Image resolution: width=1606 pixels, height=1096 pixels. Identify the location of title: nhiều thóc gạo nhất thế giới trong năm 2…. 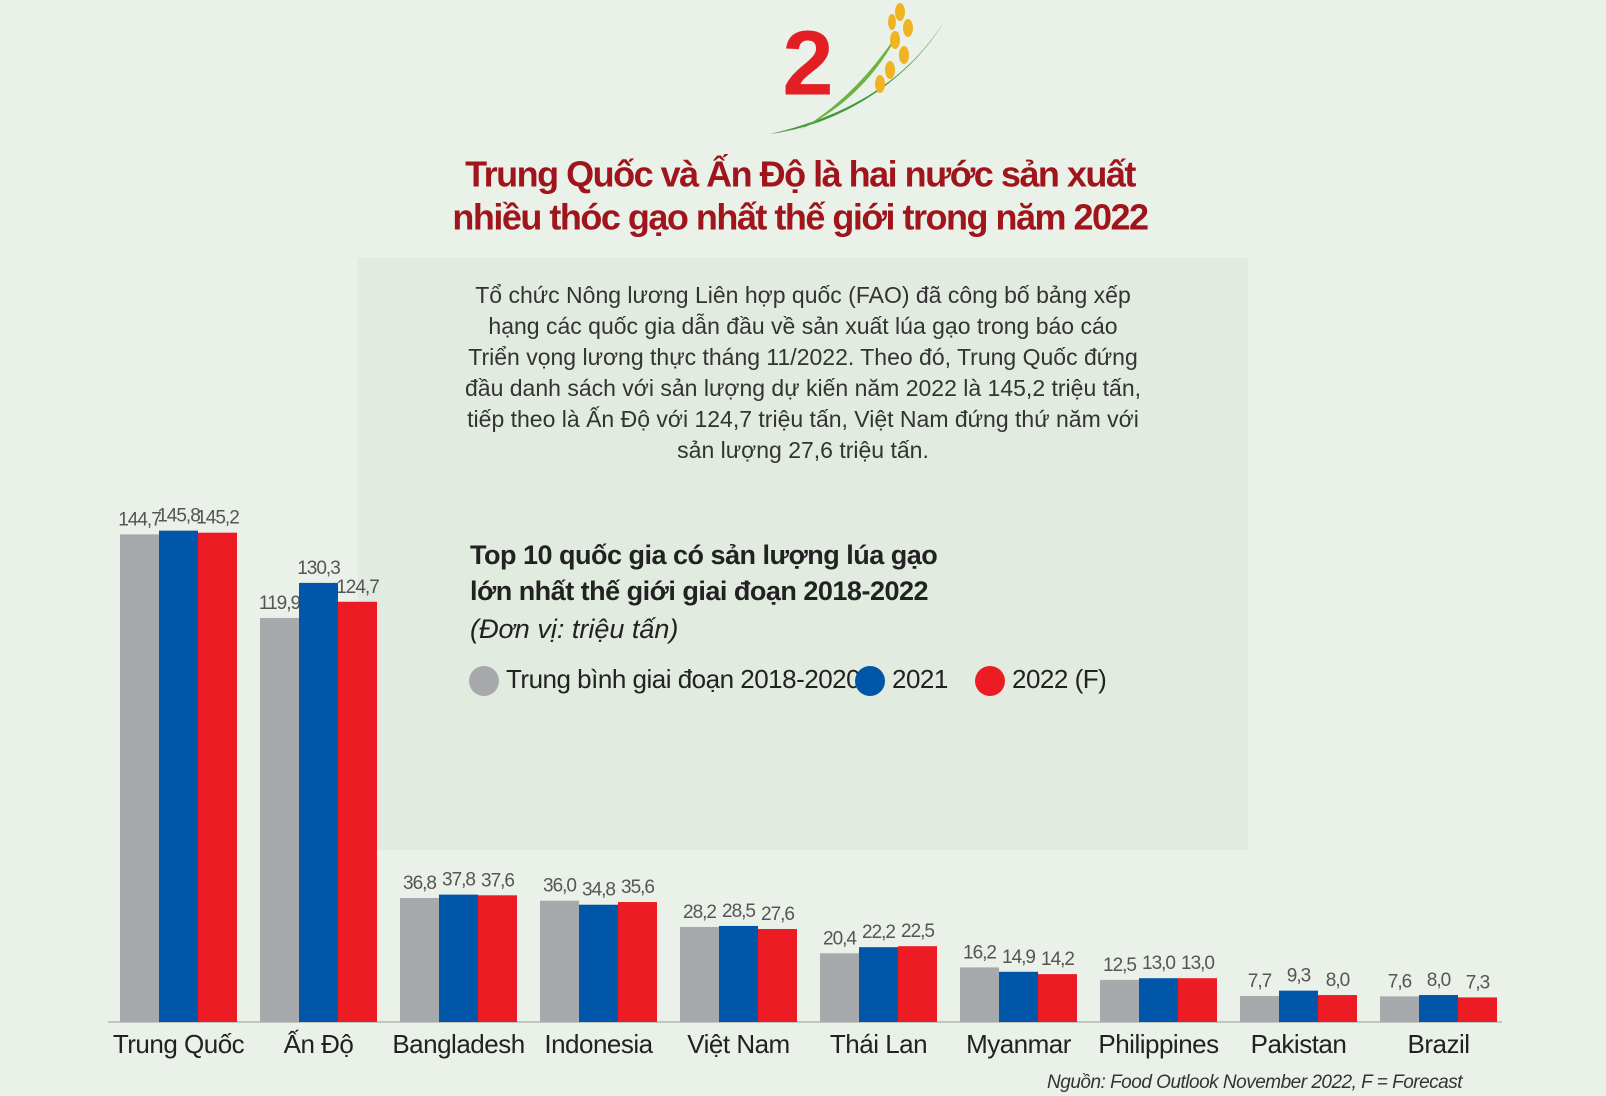
(800, 217).